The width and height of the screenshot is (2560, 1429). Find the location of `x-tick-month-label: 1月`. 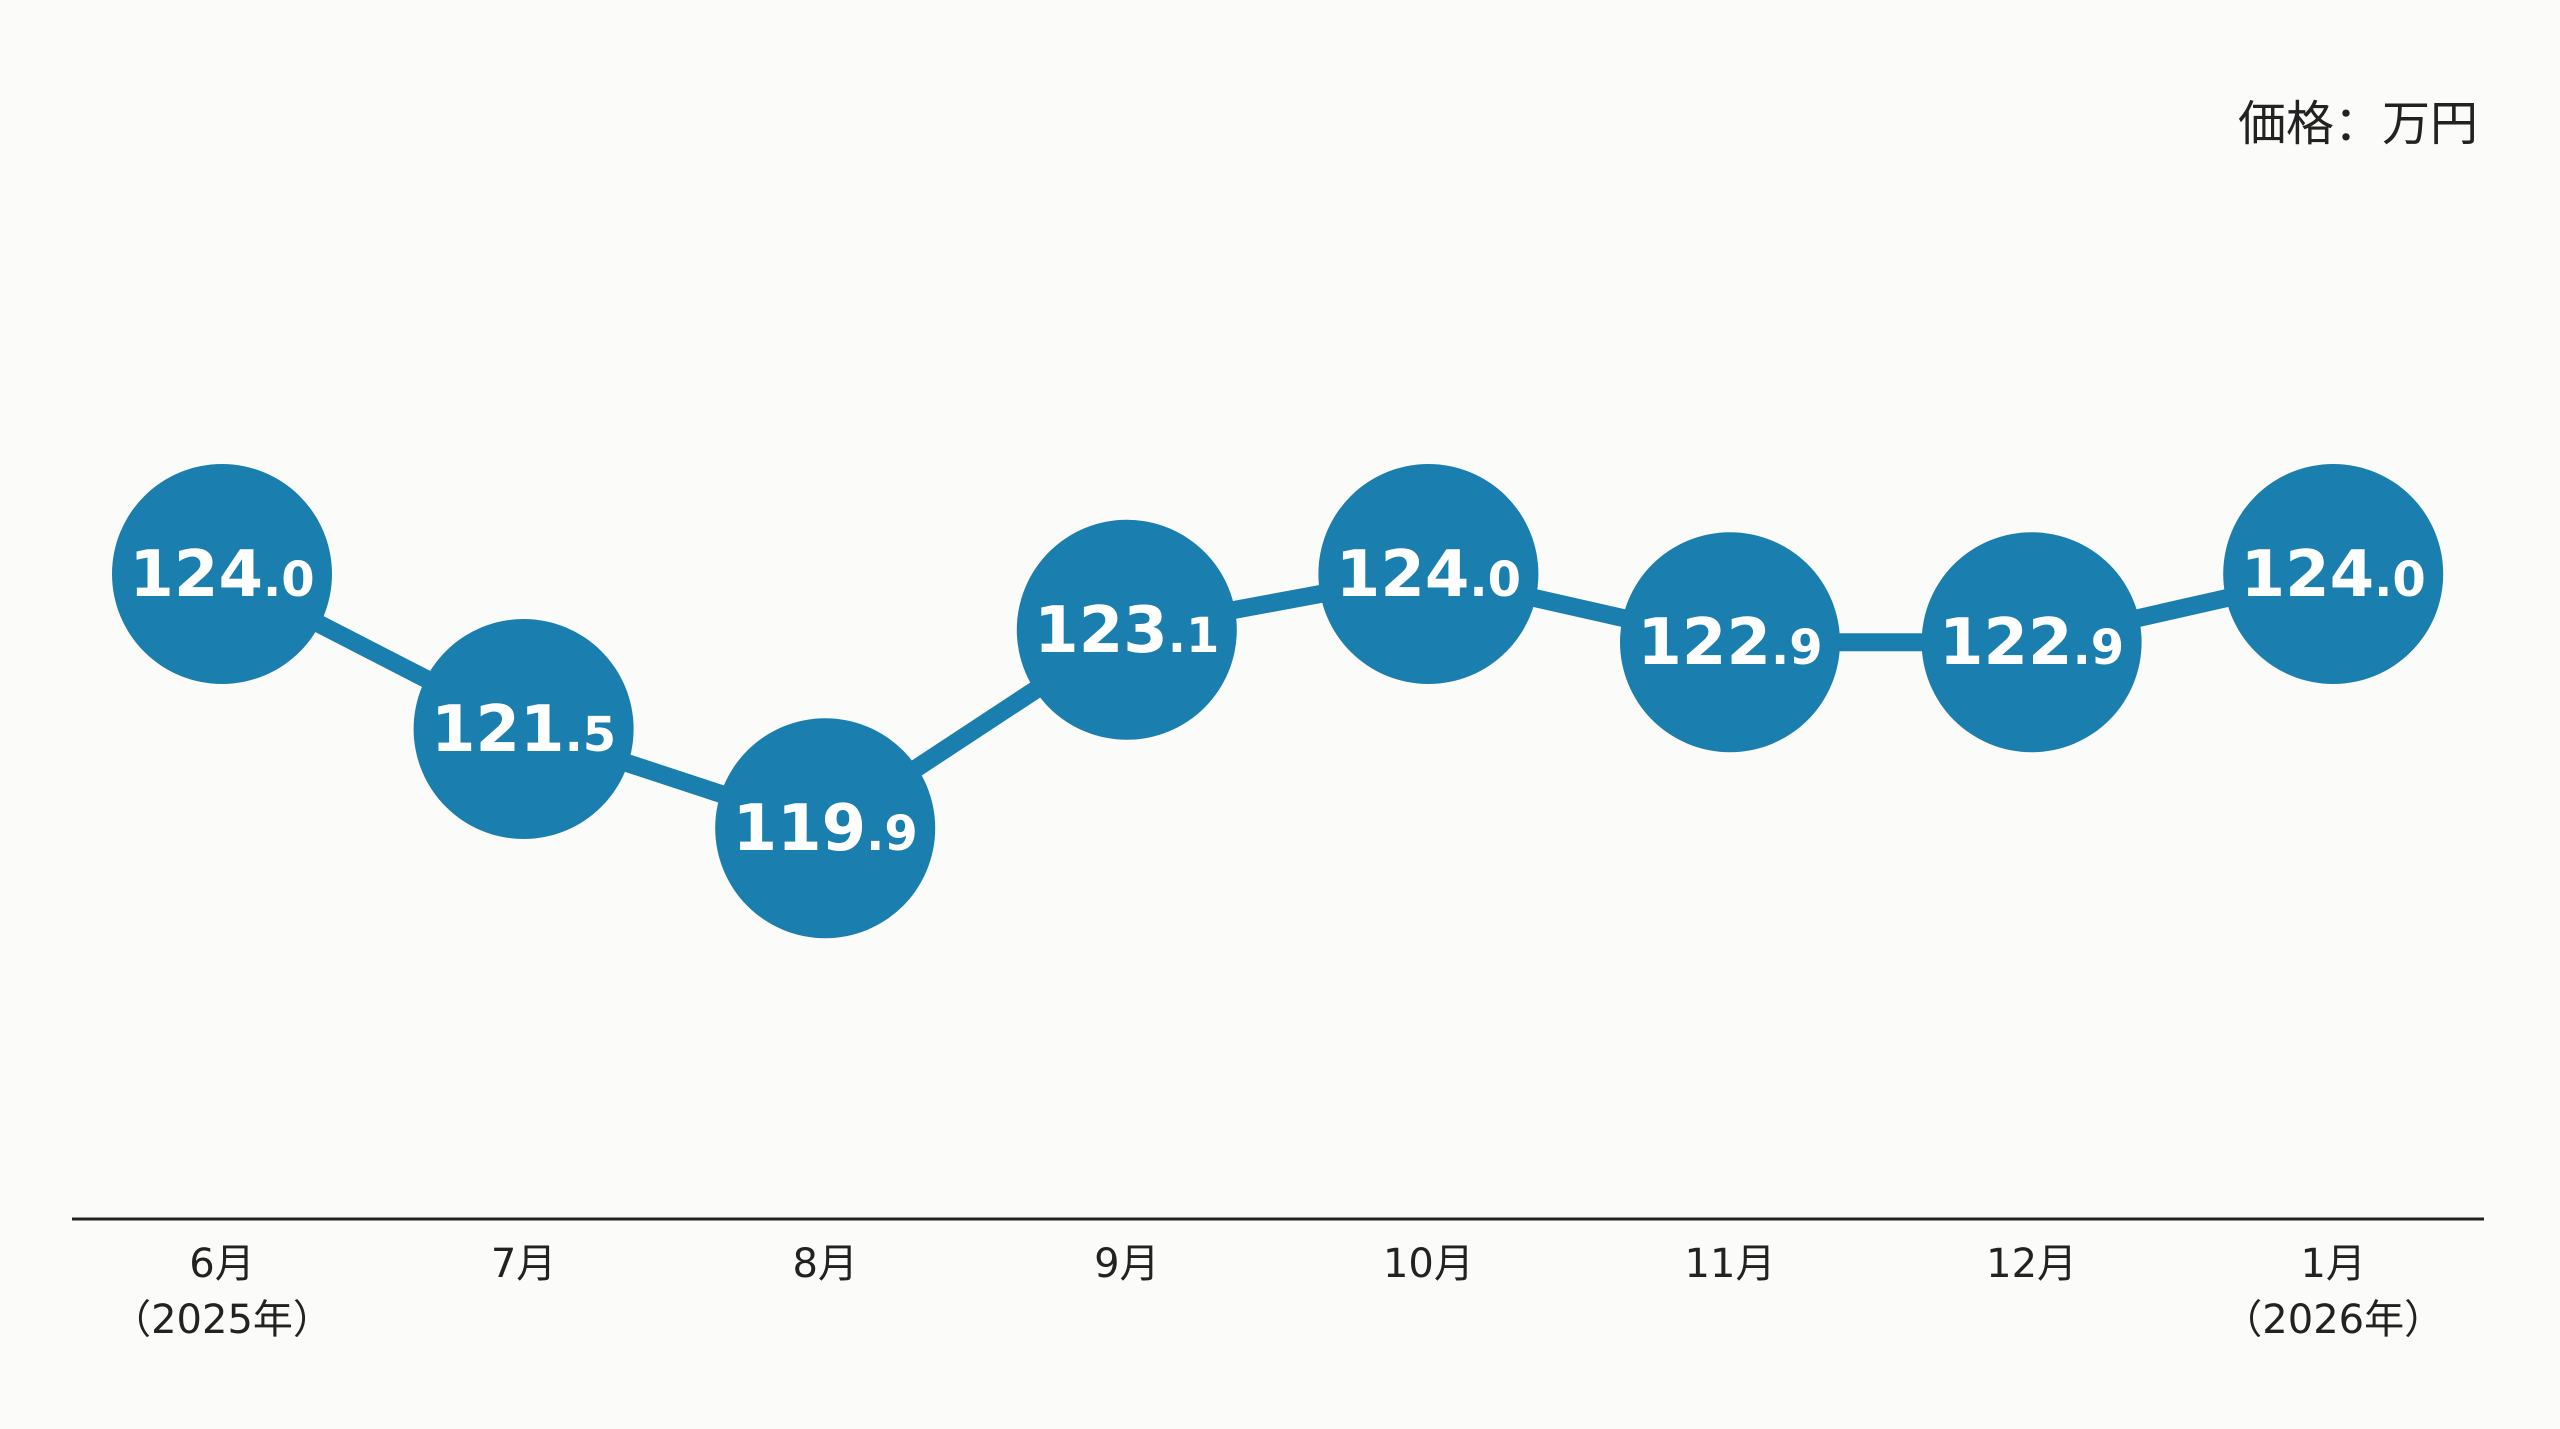

x-tick-month-label: 1月 is located at coordinates (2332, 1264).